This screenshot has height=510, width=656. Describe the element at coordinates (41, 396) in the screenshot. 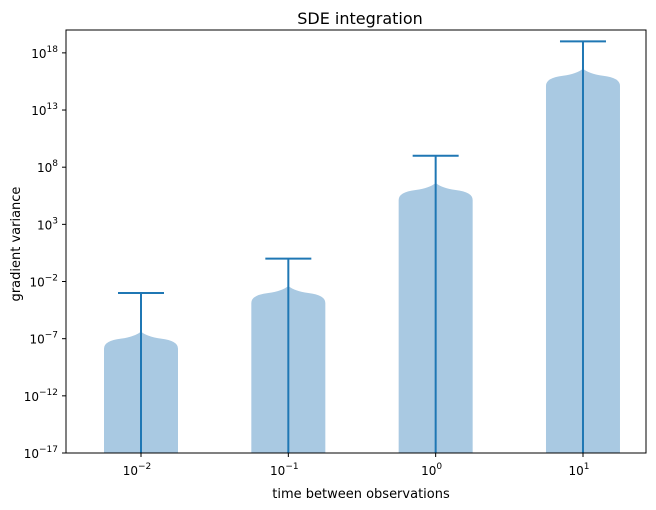

I see `y-tick-label: 10⁻¹²` at that location.